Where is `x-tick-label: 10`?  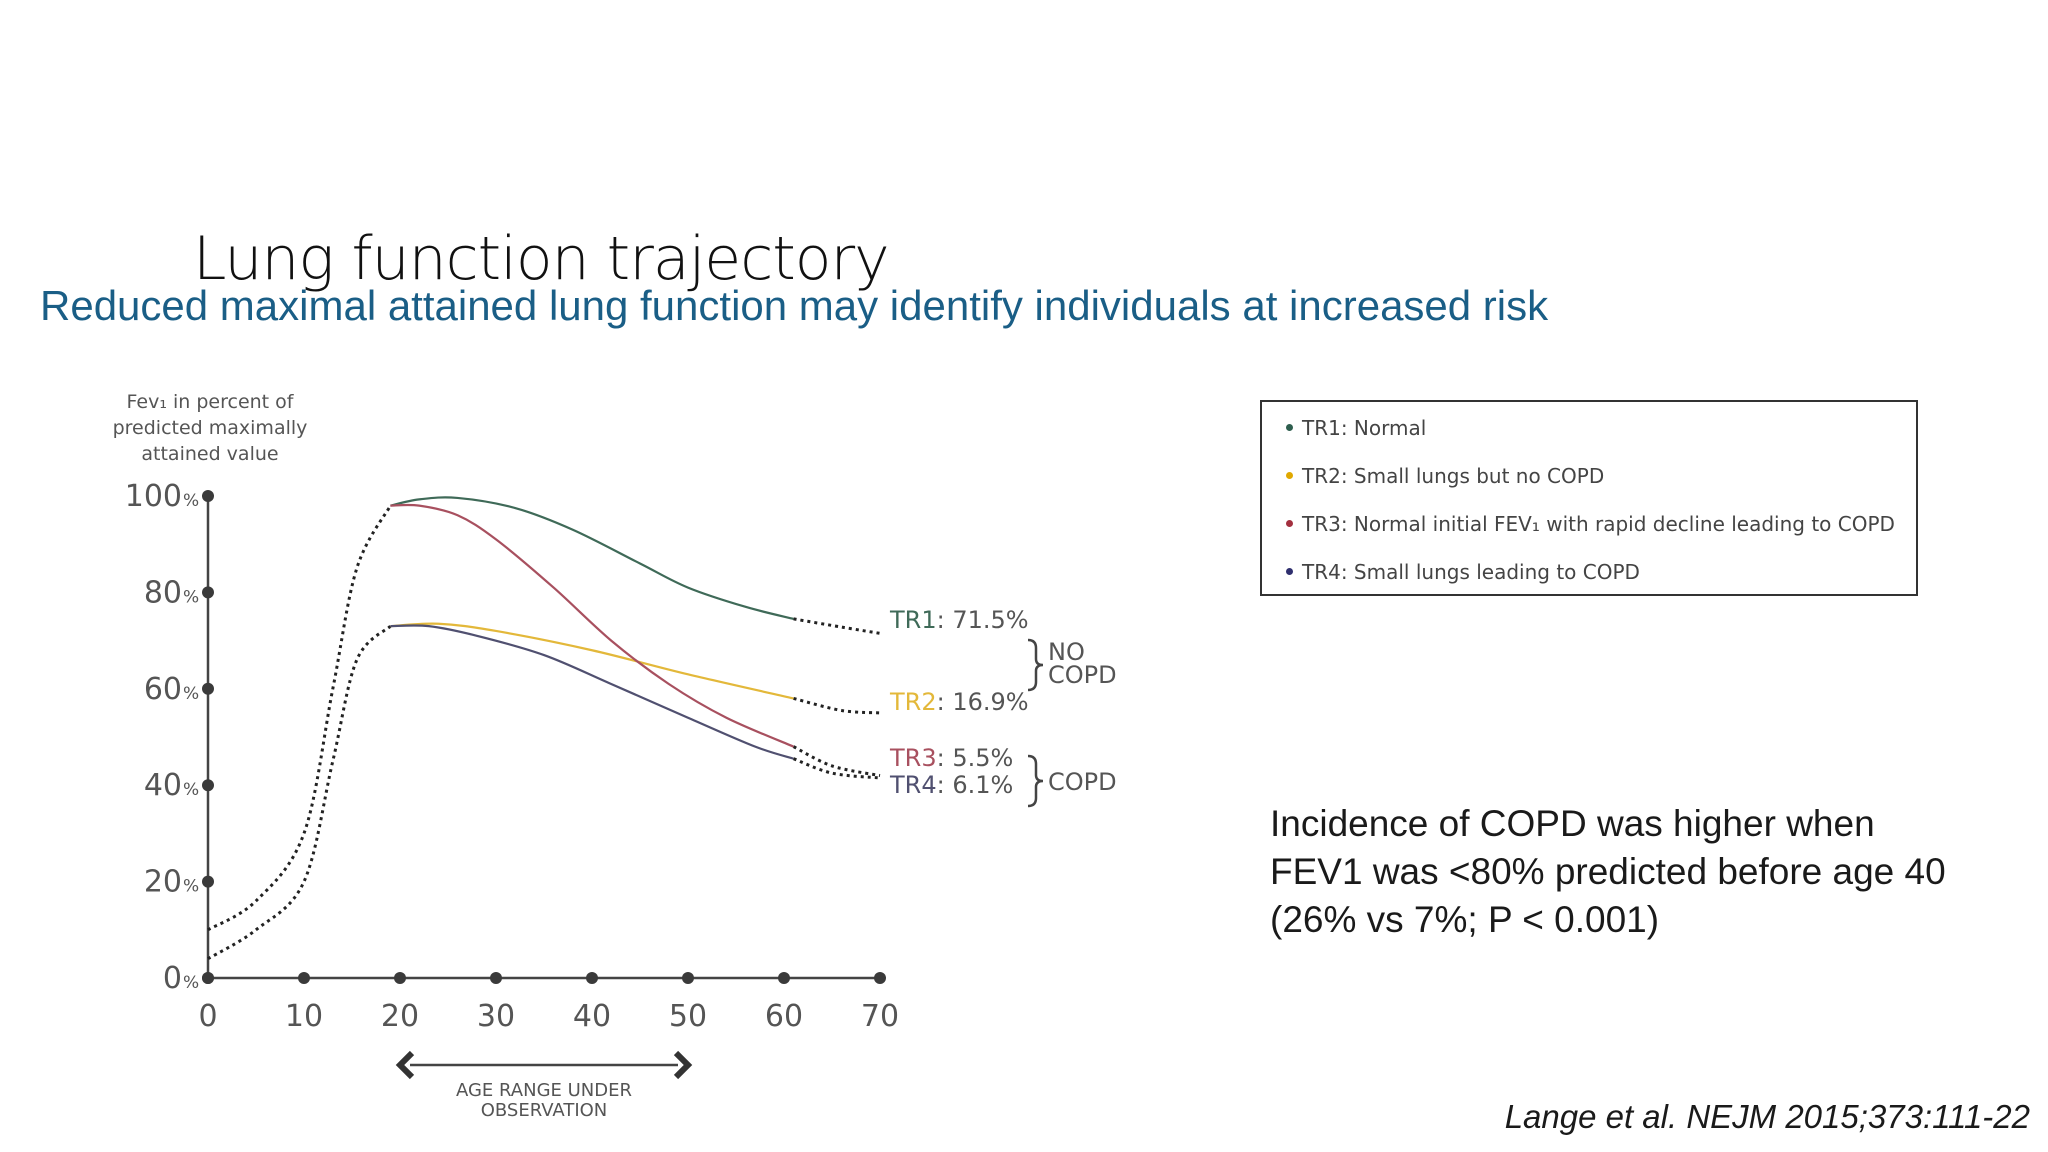
x-tick-label: 10 is located at coordinates (304, 1016).